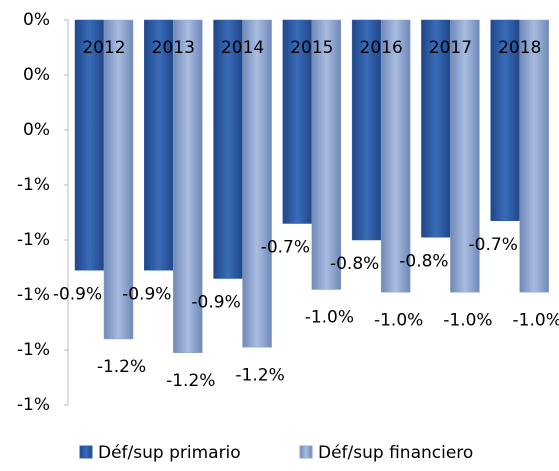 The width and height of the screenshot is (559, 471). What do you see at coordinates (169, 453) in the screenshot?
I see `legend-label: Déf/sup primario` at bounding box center [169, 453].